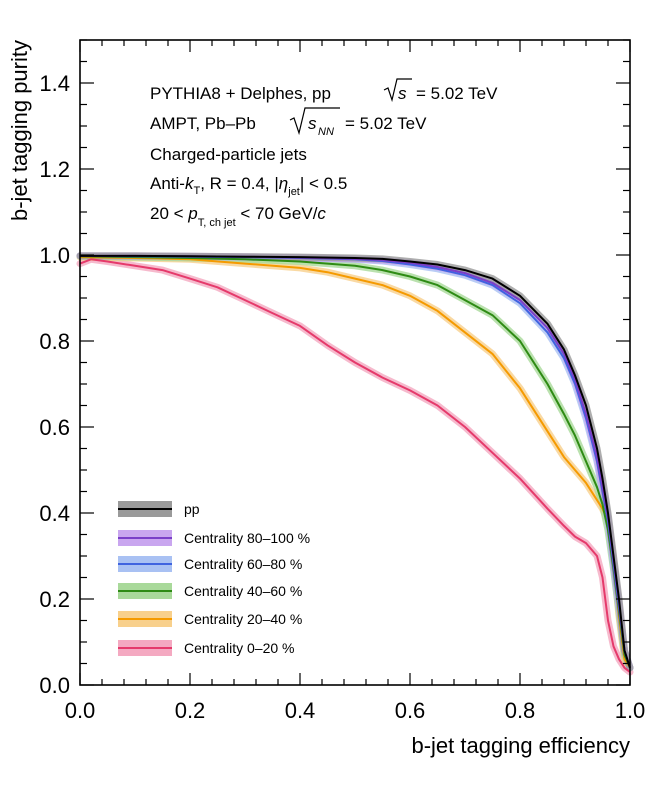 The image size is (664, 786). Describe the element at coordinates (520, 710) in the screenshot. I see `x-tick-label: 0.8` at that location.